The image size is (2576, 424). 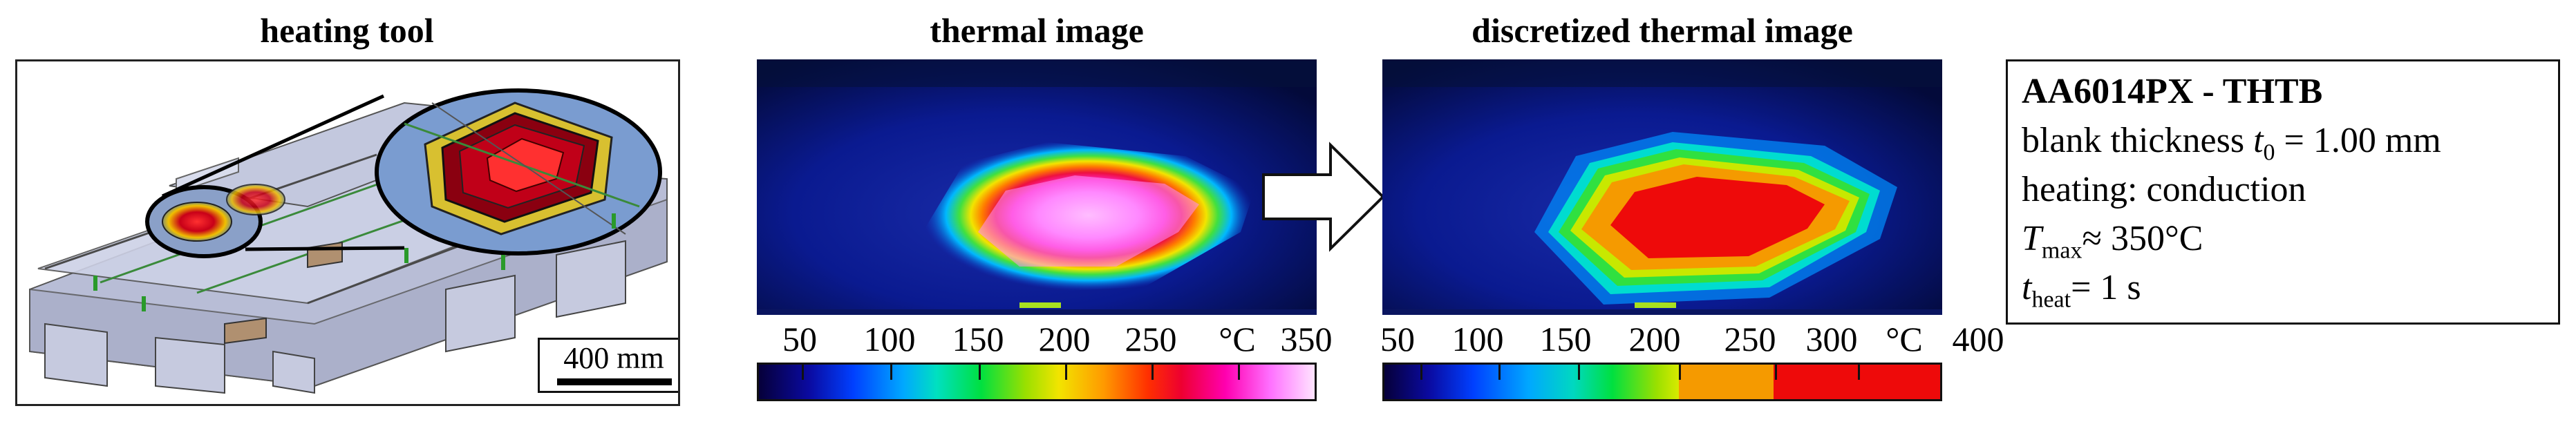 I want to click on colorbar-tick-label: 300, so click(x=1831, y=339).